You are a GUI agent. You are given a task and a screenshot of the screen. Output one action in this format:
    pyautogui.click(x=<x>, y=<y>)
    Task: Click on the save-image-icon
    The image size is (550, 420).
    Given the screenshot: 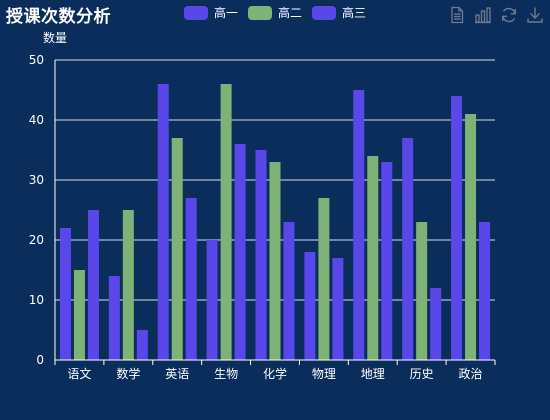 What is the action you would take?
    pyautogui.click(x=535, y=15)
    